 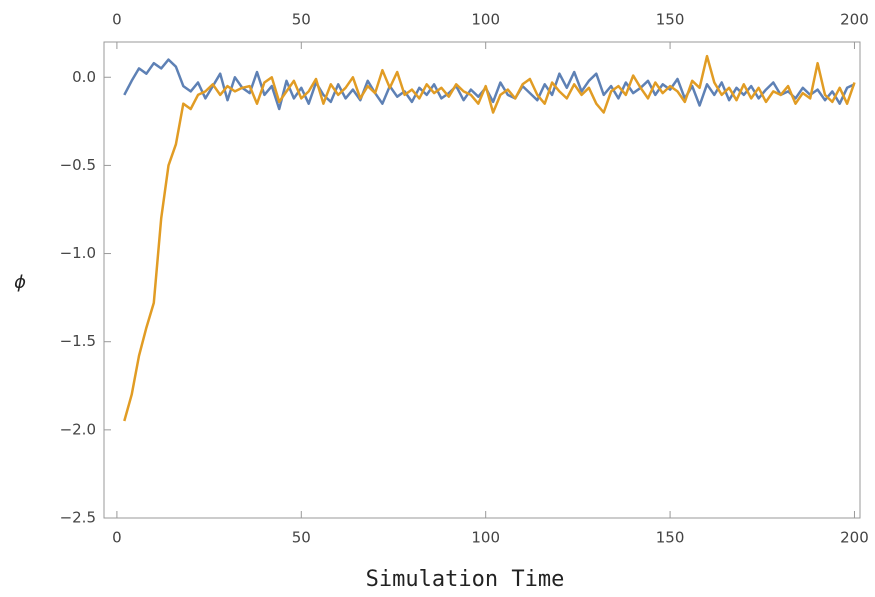 What do you see at coordinates (84, 77) in the screenshot?
I see `y-tick-label: 0.0` at bounding box center [84, 77].